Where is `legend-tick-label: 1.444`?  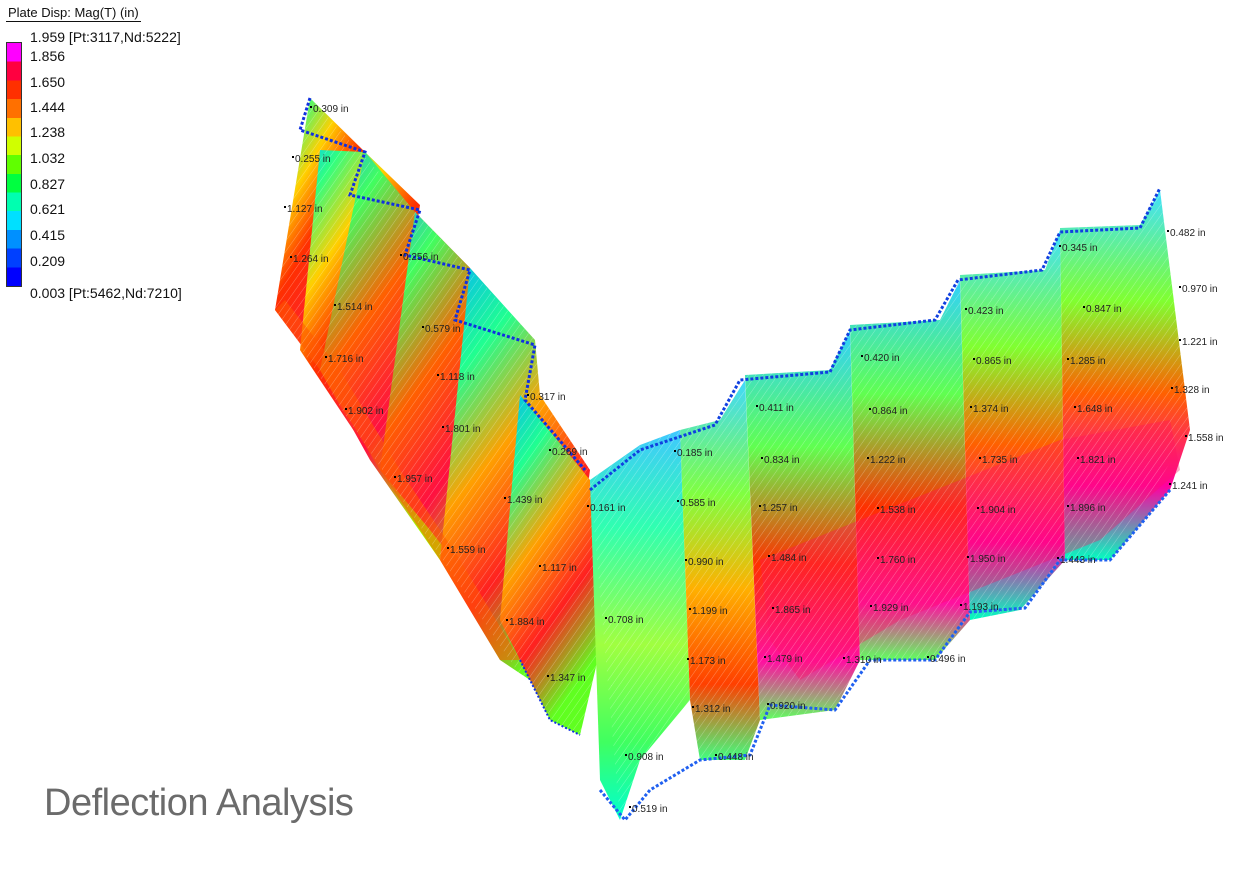 legend-tick-label: 1.444 is located at coordinates (48, 107).